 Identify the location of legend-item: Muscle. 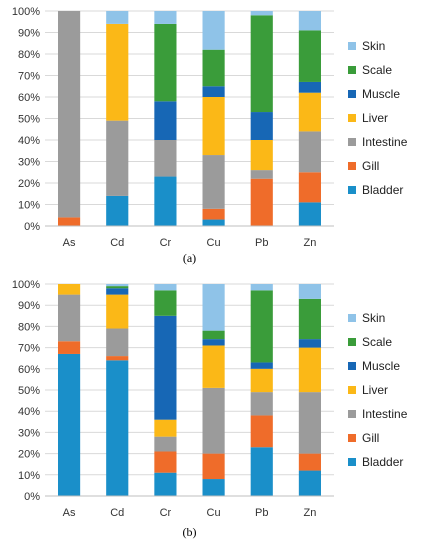
(374, 94).